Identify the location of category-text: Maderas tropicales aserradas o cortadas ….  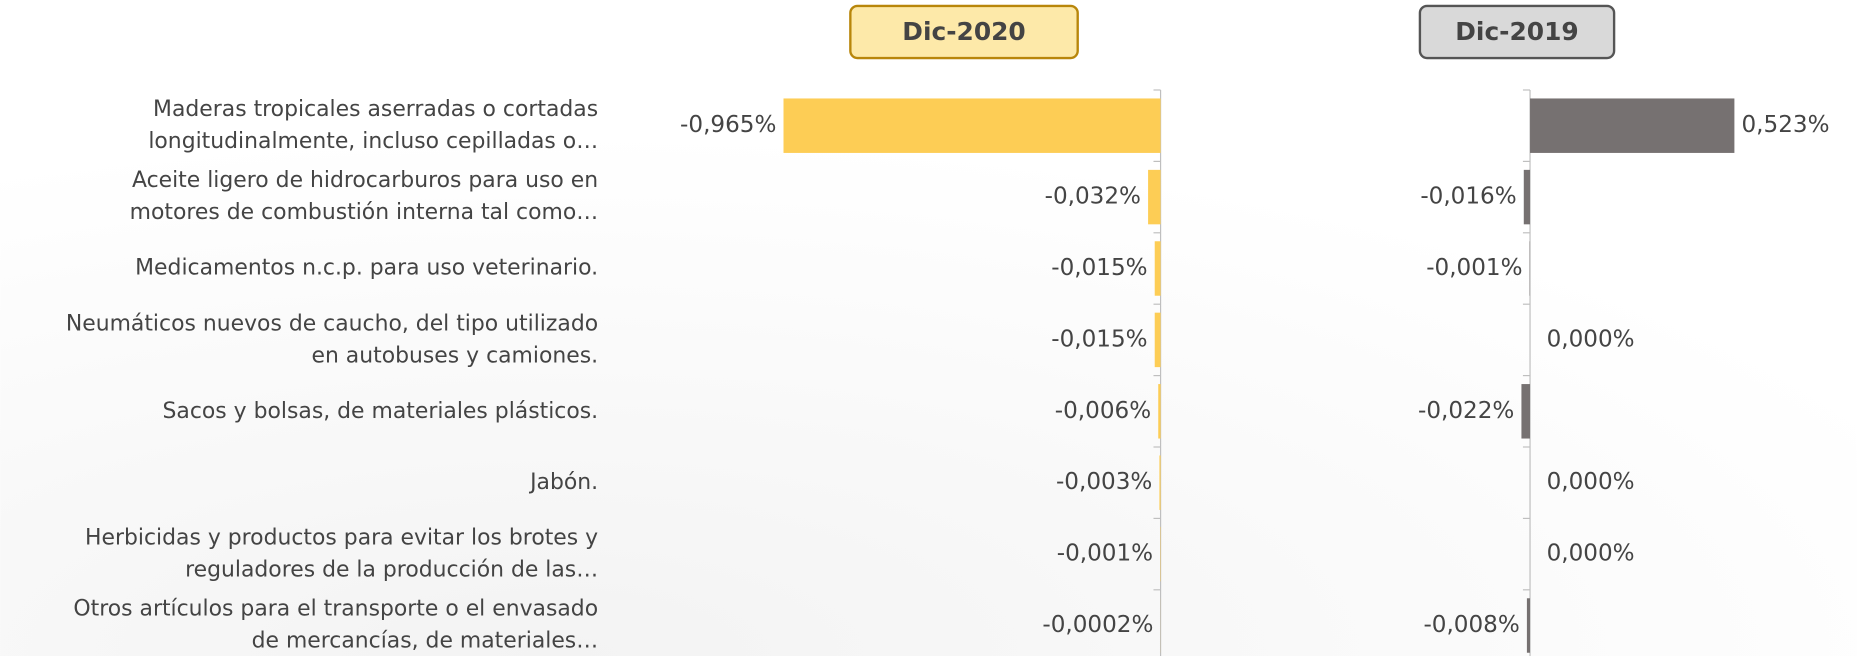
(373, 125).